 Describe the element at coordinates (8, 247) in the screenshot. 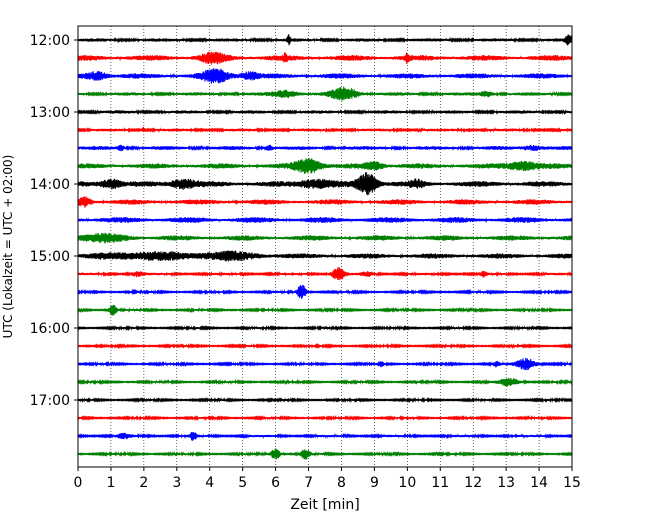

I see `y-axis-label: UTC (Lokalzeit = UTC + 02:00)` at that location.